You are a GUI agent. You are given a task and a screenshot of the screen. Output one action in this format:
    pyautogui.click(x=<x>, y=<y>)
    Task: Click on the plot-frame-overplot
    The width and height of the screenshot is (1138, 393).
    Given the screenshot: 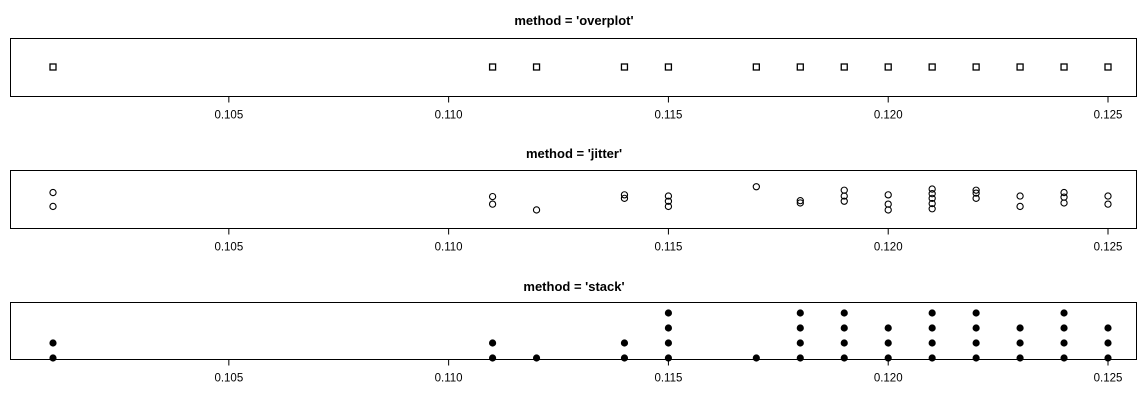 What is the action you would take?
    pyautogui.click(x=573, y=67)
    